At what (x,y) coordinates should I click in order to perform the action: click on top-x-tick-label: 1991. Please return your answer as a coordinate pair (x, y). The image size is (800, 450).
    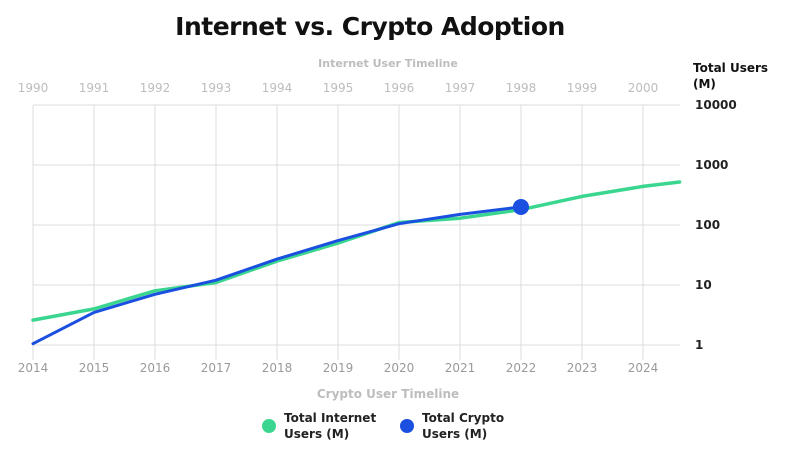
    Looking at the image, I should click on (94, 88).